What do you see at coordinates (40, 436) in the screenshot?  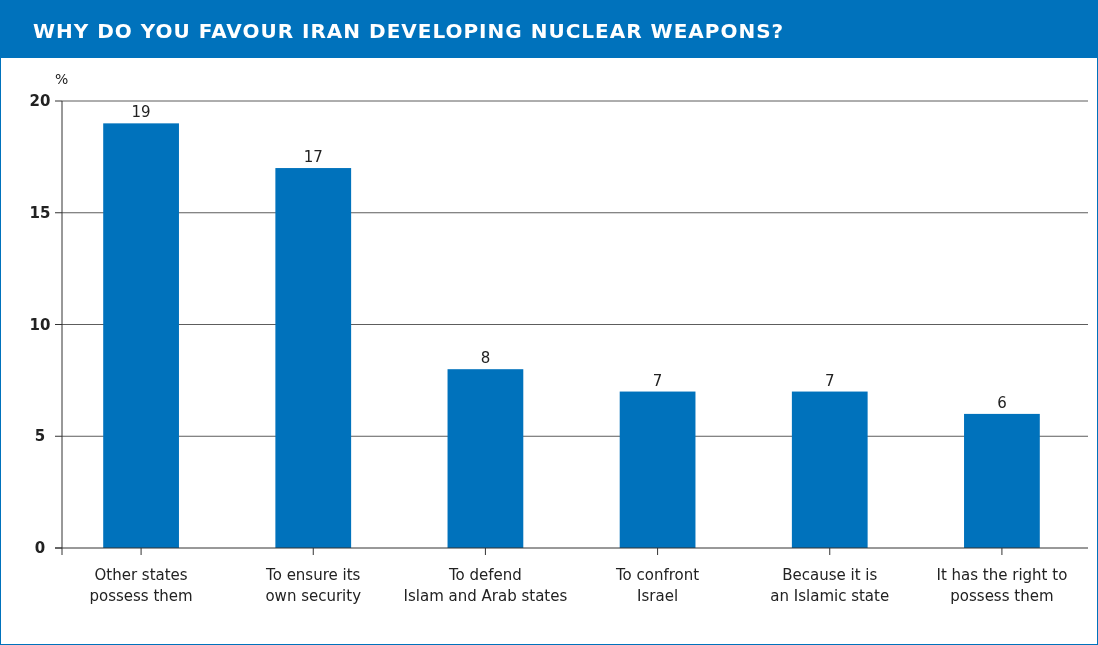 I see `y-tick-label: 5` at bounding box center [40, 436].